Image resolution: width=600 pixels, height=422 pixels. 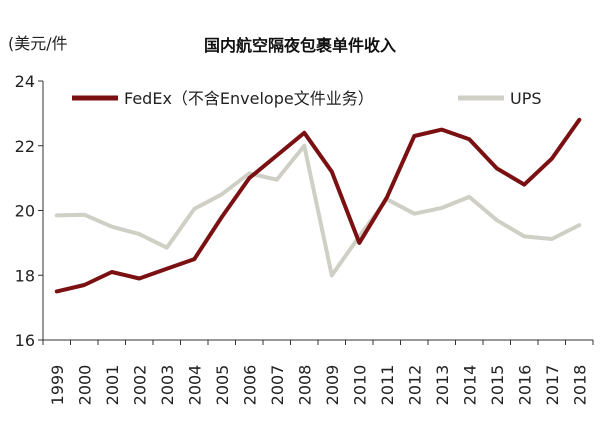 What do you see at coordinates (332, 385) in the screenshot?
I see `x-tick-label: 2009` at bounding box center [332, 385].